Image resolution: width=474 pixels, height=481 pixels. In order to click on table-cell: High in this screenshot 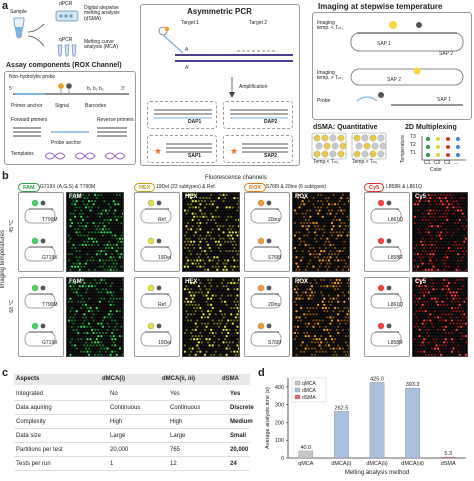, I will do `click(176, 422)`.